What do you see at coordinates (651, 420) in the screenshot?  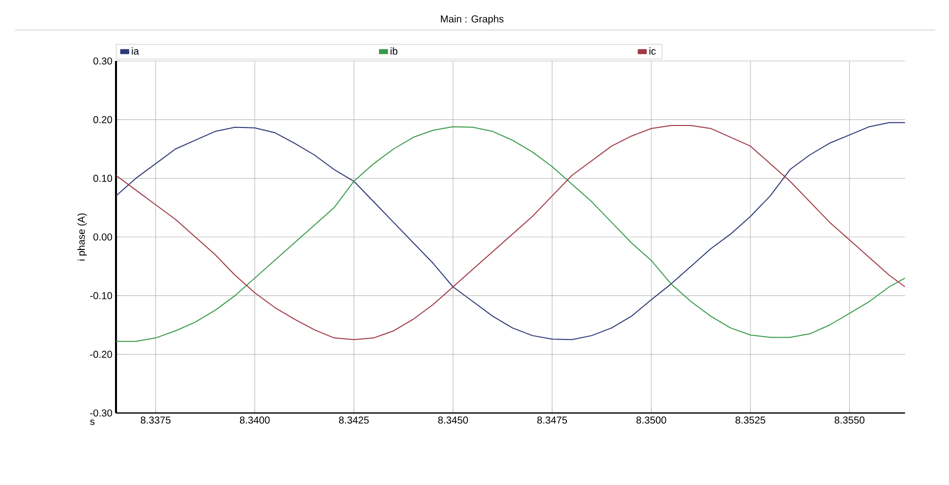 I see `x-tick-label: 8.3500` at bounding box center [651, 420].